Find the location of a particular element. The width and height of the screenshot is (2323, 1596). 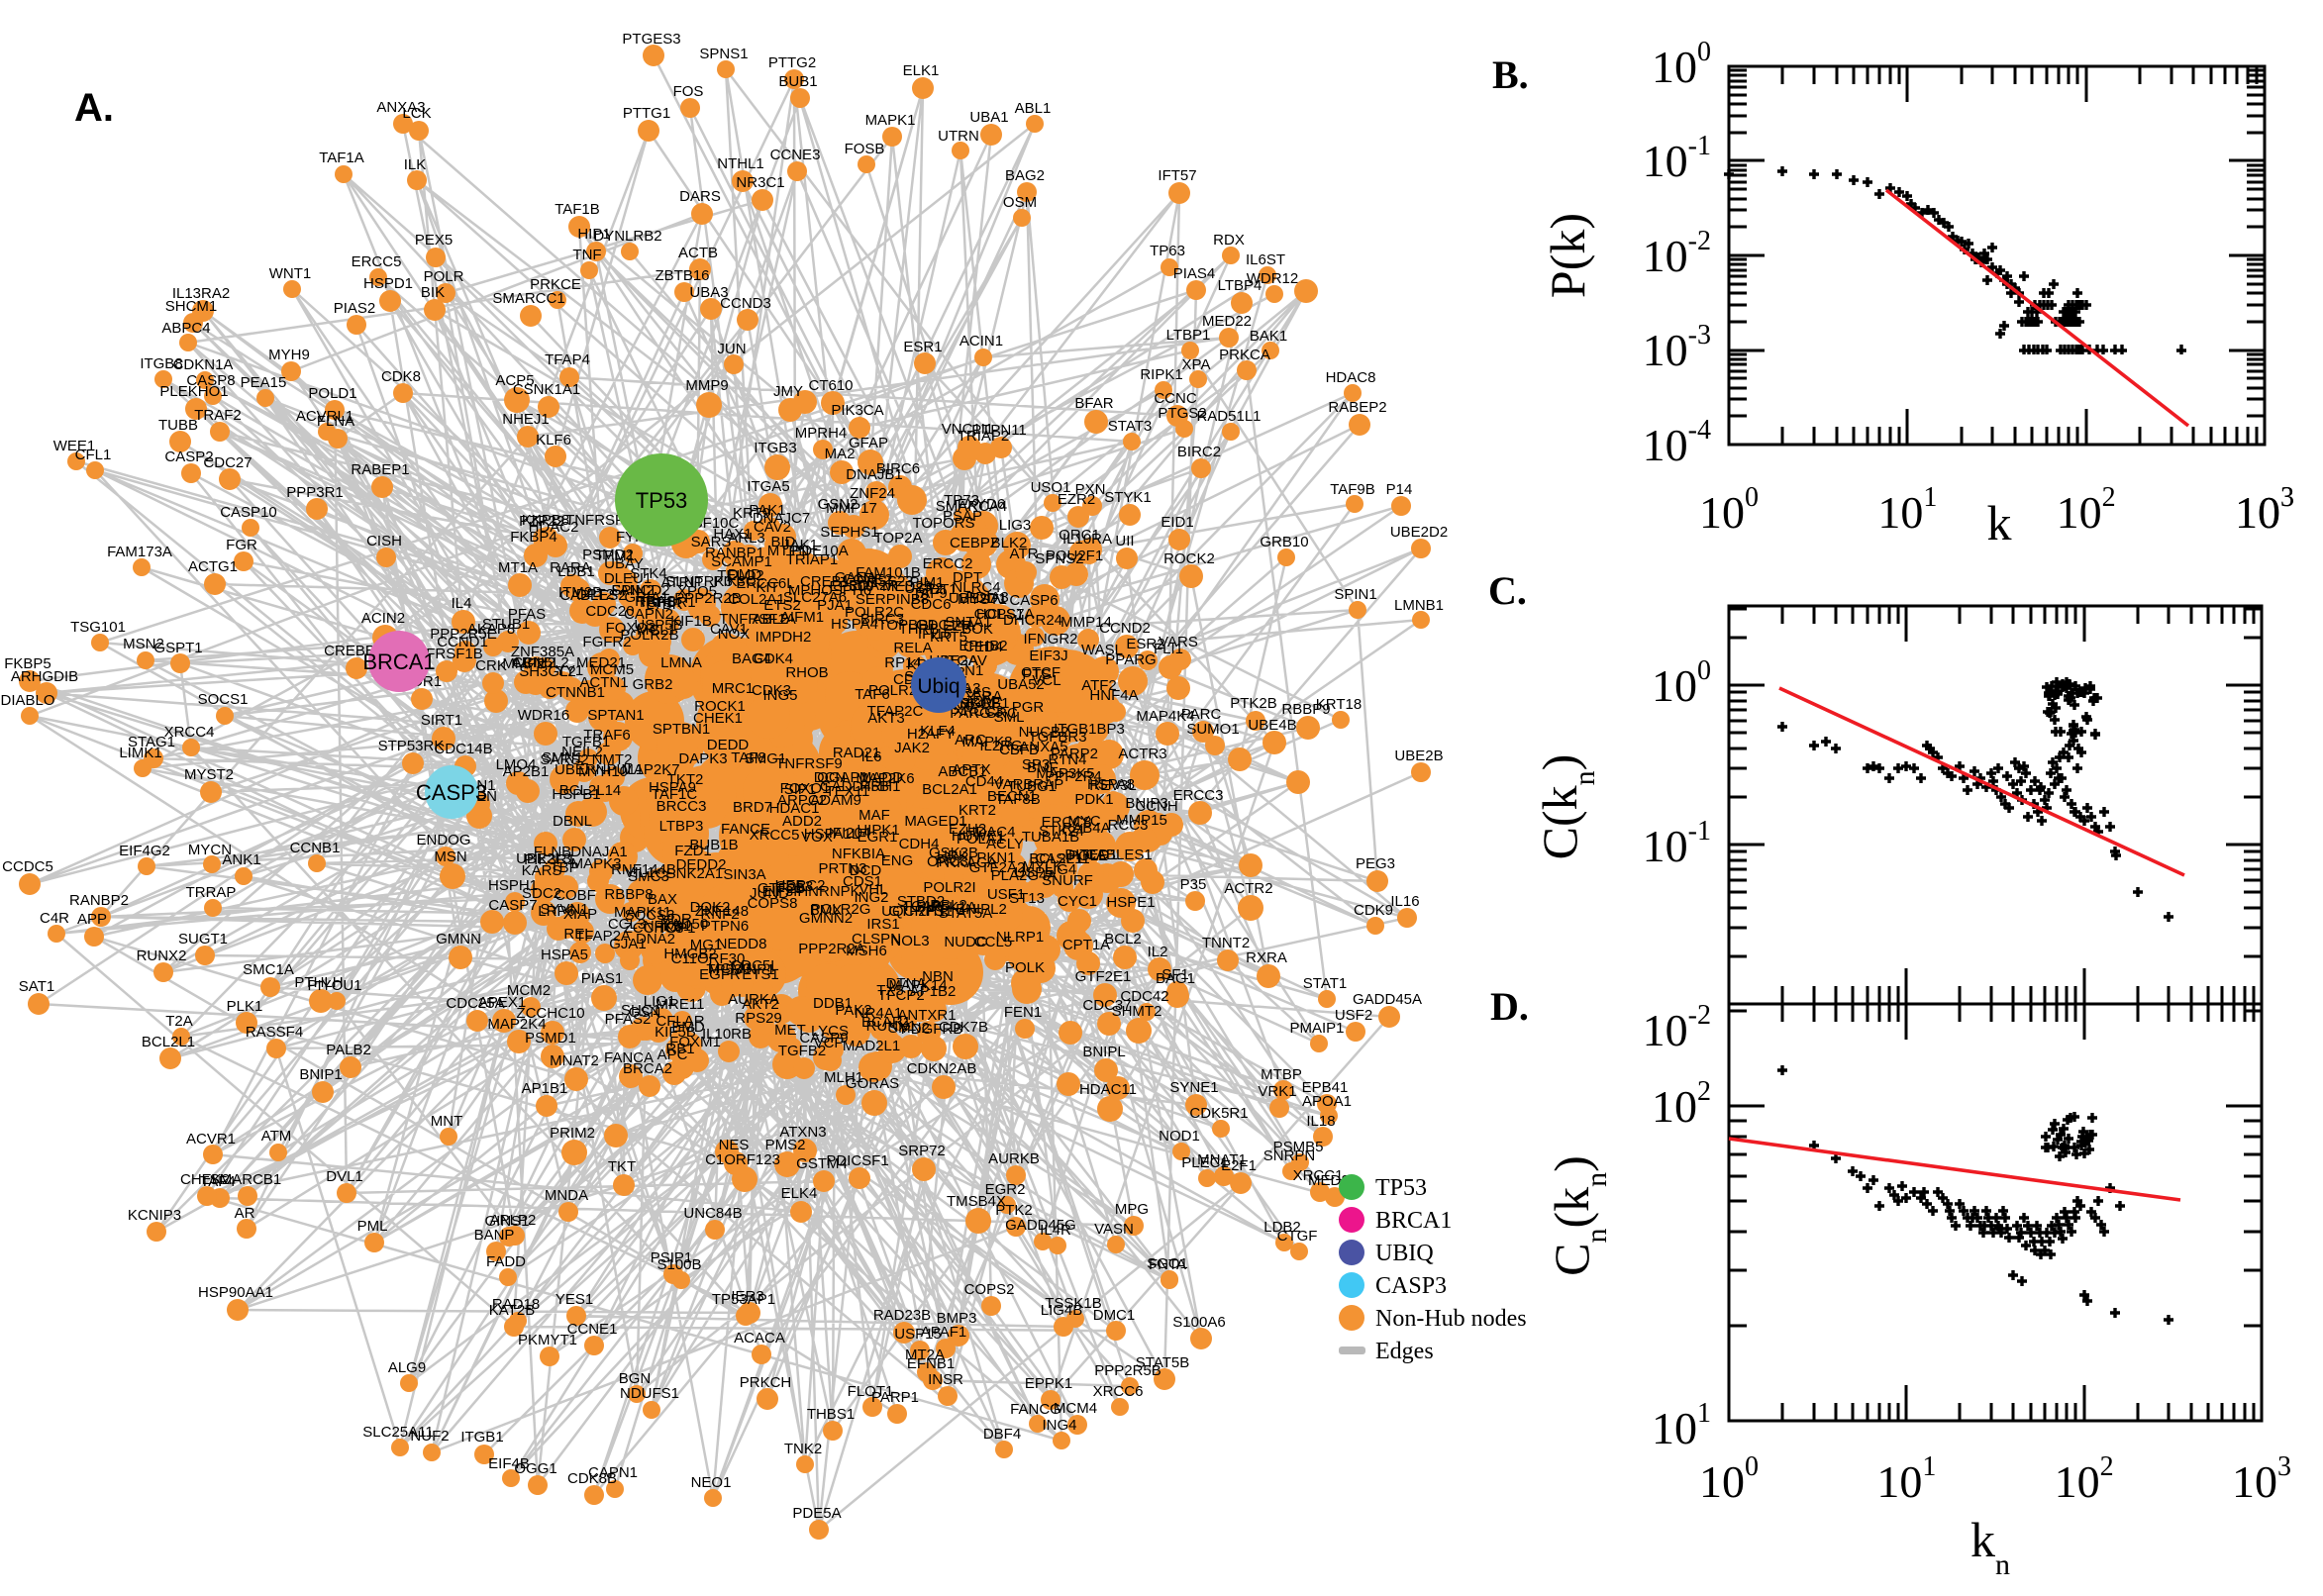

svg-text: TP53 is located at coordinates (1401, 1188).